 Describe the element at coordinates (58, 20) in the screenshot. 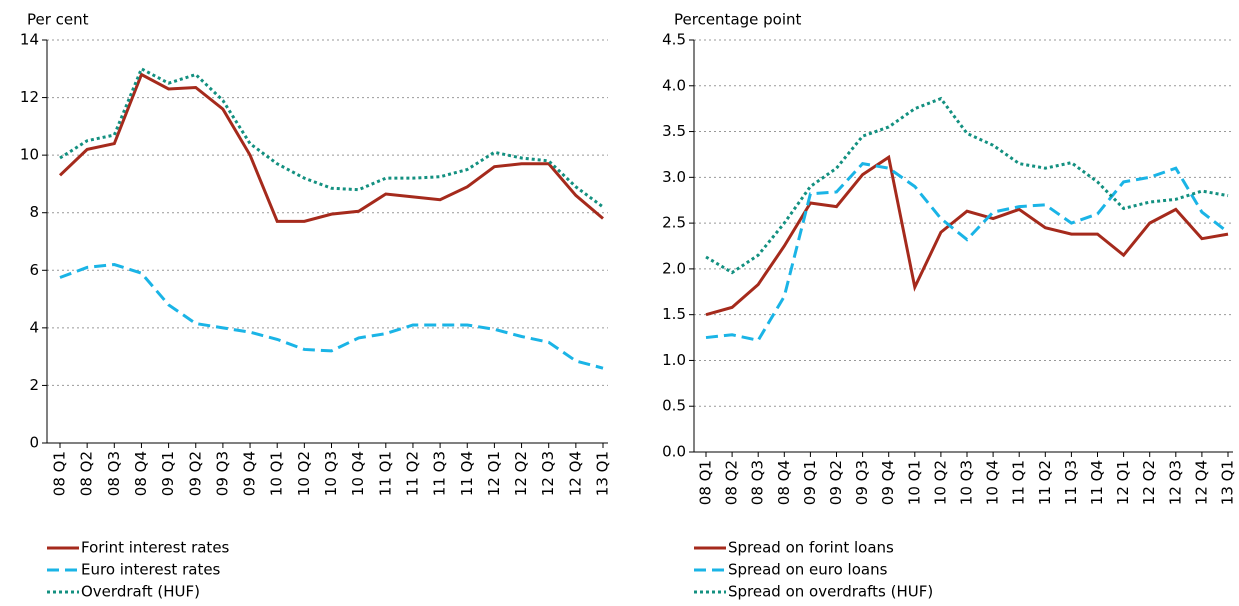

I see `y-axis-label: Per cent` at that location.